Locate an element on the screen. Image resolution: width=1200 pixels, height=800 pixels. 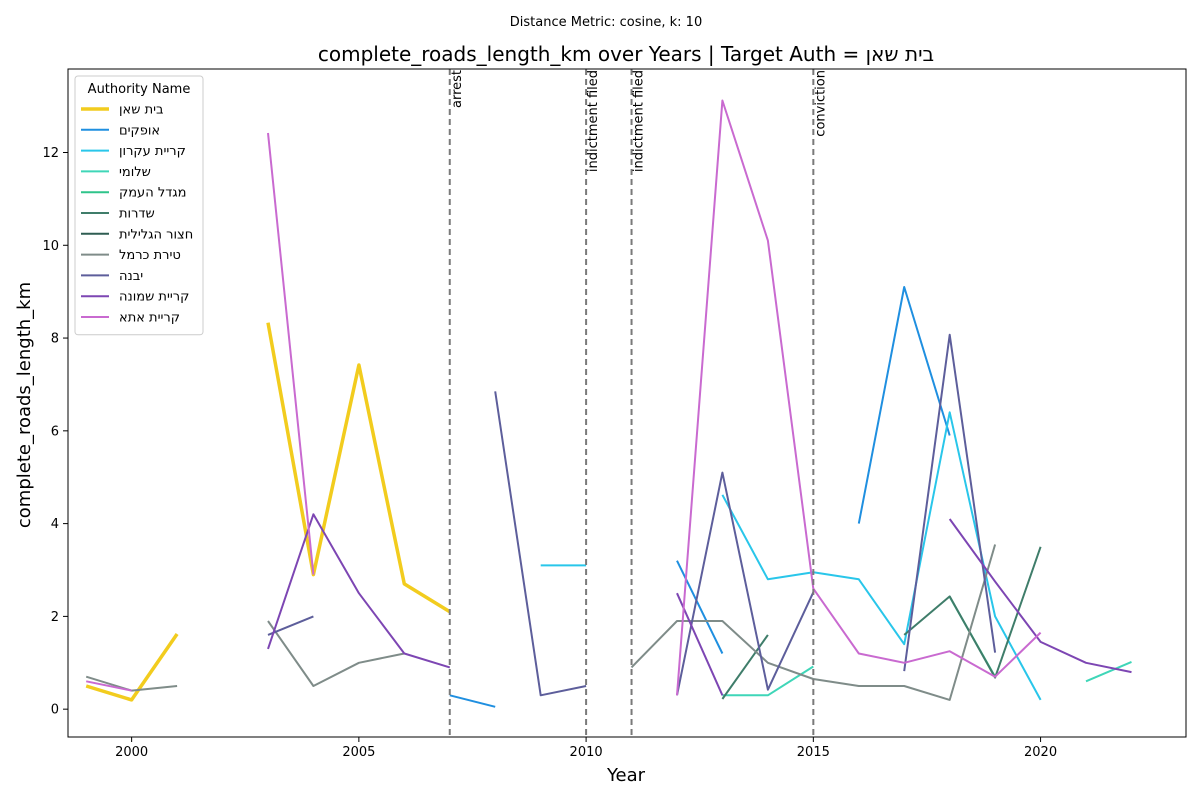
legend-item-8: יבנה is located at coordinates (131, 276).